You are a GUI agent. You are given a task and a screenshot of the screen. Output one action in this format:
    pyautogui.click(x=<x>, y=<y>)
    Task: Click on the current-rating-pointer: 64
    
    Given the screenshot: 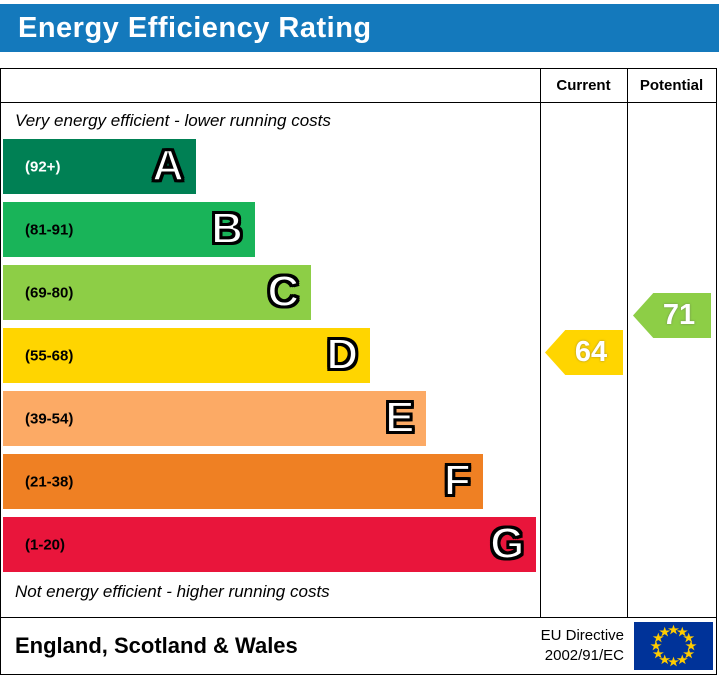 What is the action you would take?
    pyautogui.click(x=584, y=352)
    